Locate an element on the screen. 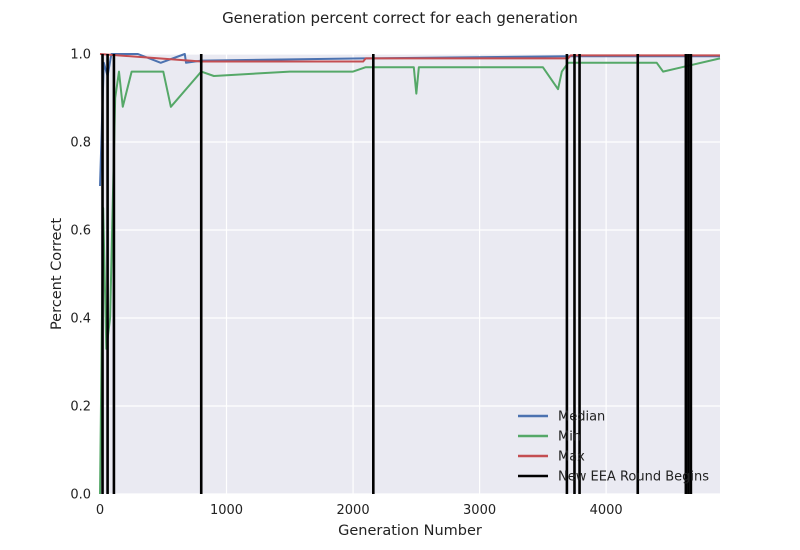 The image size is (800, 550). y-tick-label: 0.0 is located at coordinates (80, 495).